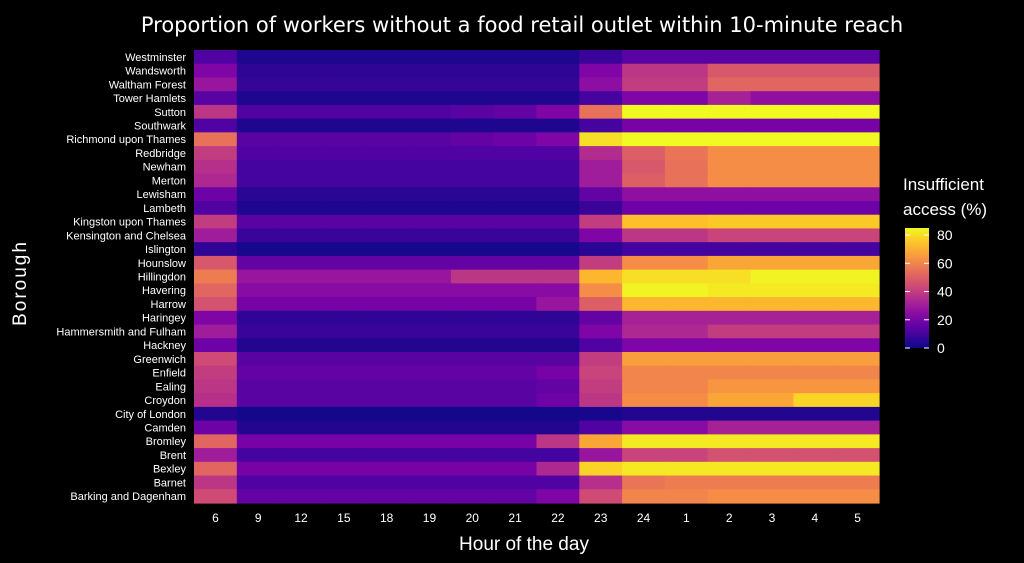  I want to click on x-tick-label: 21, so click(515, 518).